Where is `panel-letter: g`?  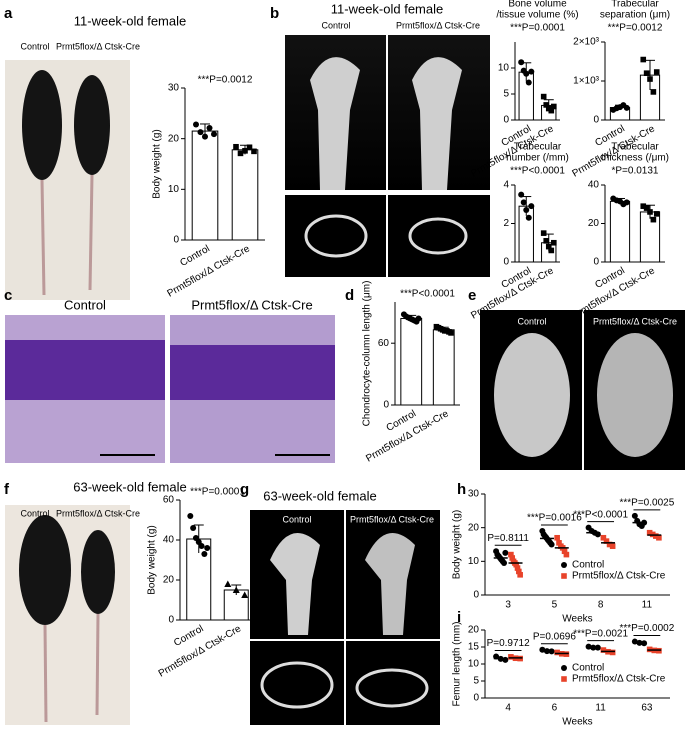 panel-letter: g is located at coordinates (244, 489).